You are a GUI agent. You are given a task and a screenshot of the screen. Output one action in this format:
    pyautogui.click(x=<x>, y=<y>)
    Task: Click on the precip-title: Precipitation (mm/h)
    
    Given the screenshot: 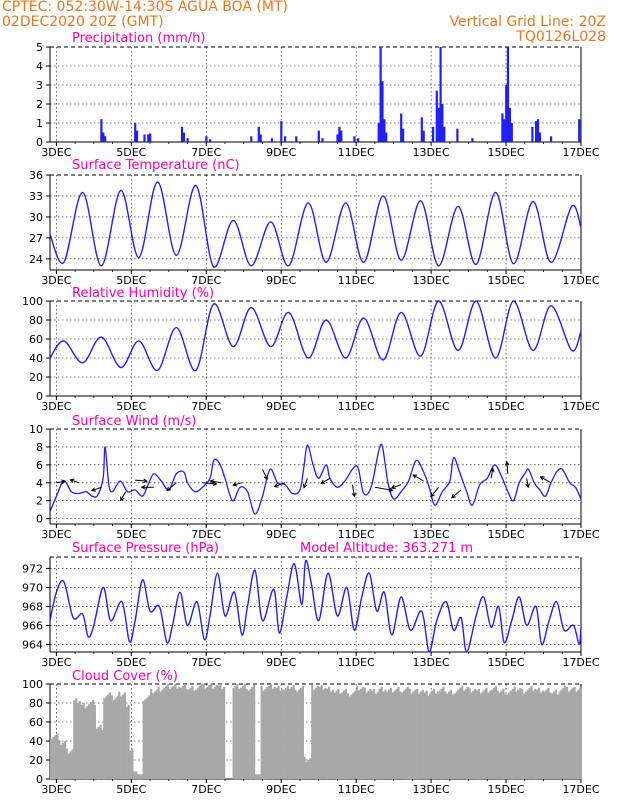 What is the action you would take?
    pyautogui.click(x=138, y=38)
    